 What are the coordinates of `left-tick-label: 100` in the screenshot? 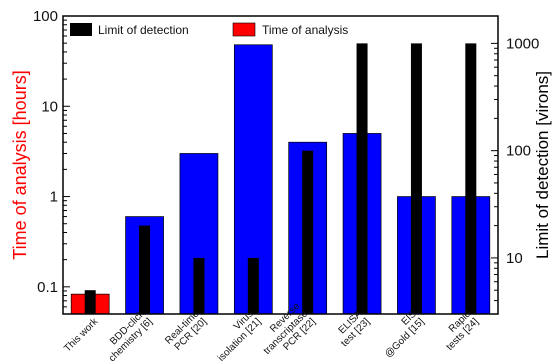 It's located at (45, 16).